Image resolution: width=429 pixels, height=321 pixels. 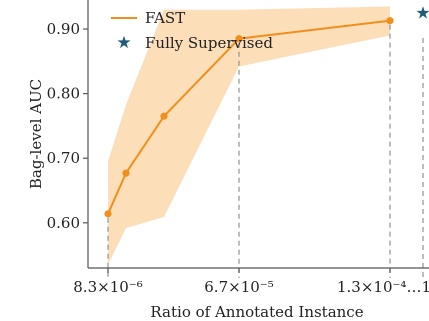 I want to click on y-tick-label: 0.90, so click(x=63, y=29).